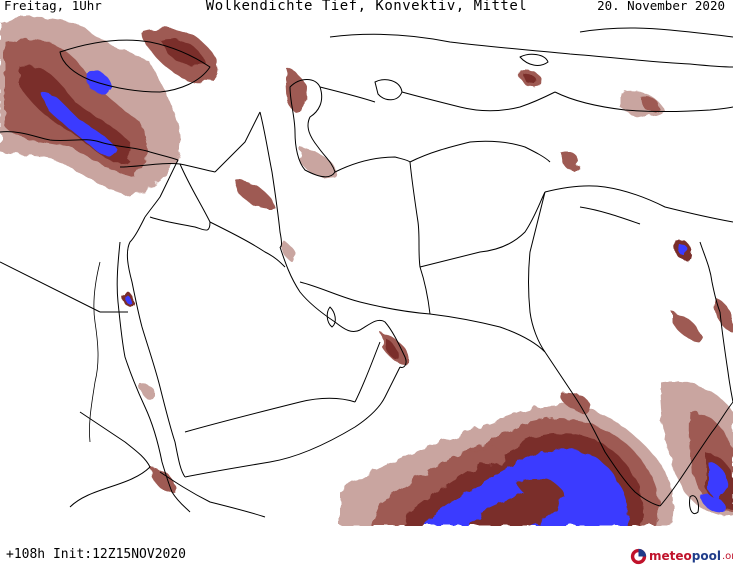 The height and width of the screenshot is (566, 733). I want to click on border-syria-iraq, so click(195, 193).